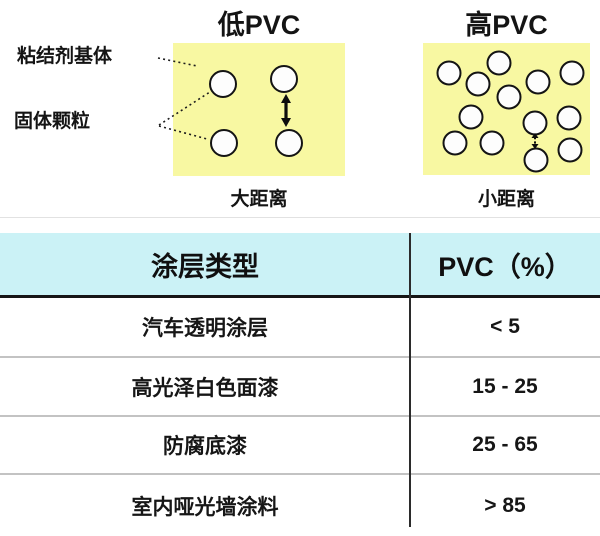 Image resolution: width=600 pixels, height=536 pixels. I want to click on binder-leader-line, so click(177, 62).